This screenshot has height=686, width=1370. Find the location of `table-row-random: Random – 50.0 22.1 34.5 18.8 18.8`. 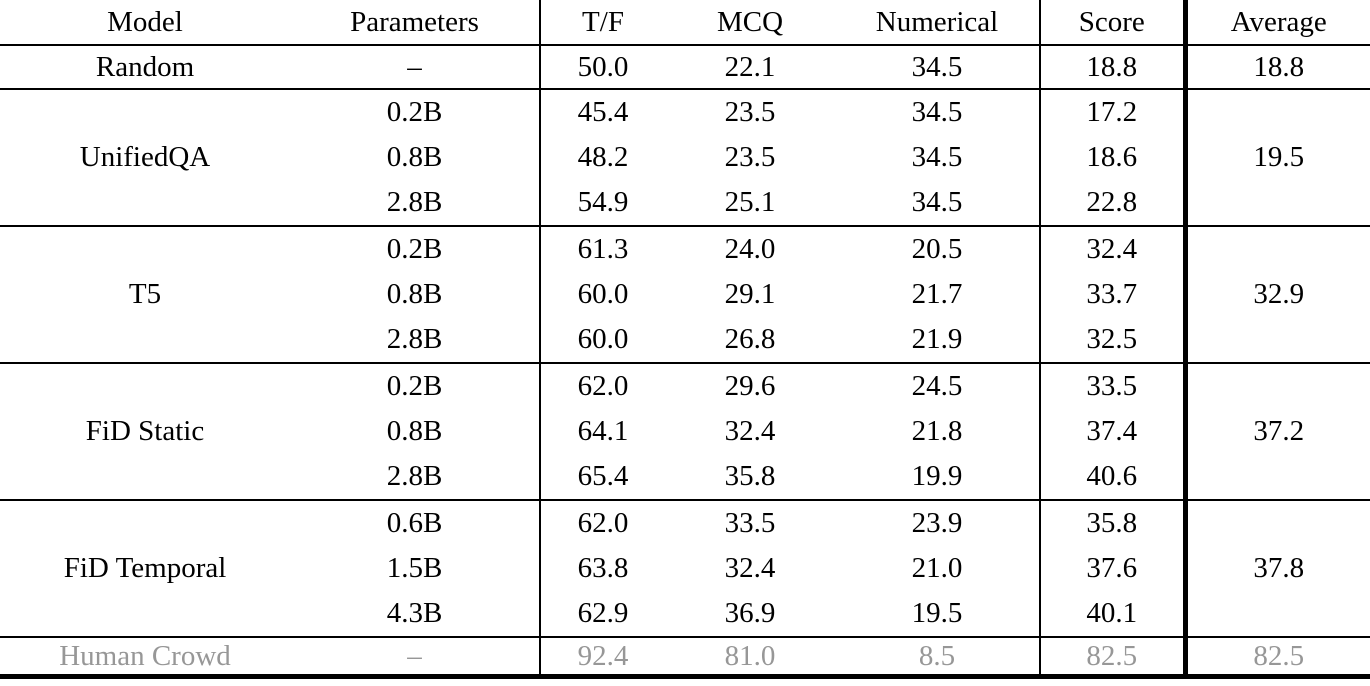

table-row-random: Random – 50.0 22.1 34.5 18.8 18.8 is located at coordinates (685, 67).